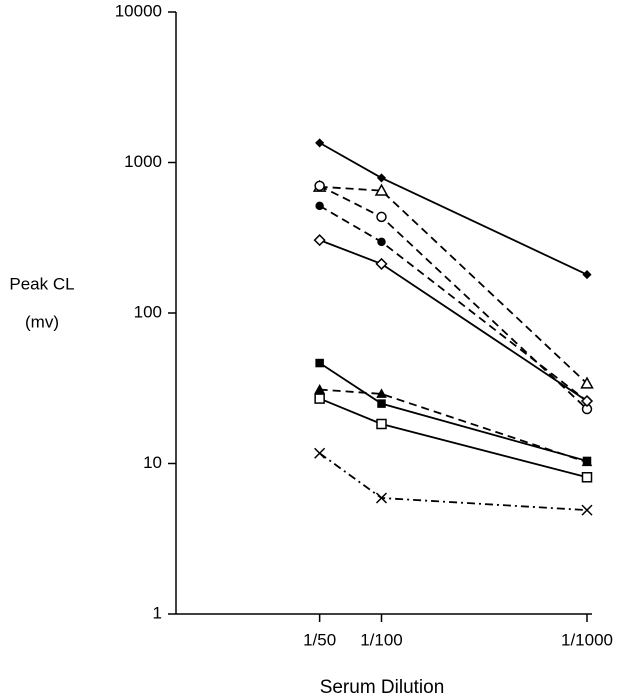 The width and height of the screenshot is (628, 700). Describe the element at coordinates (148, 311) in the screenshot. I see `y-tick-label: 100` at that location.